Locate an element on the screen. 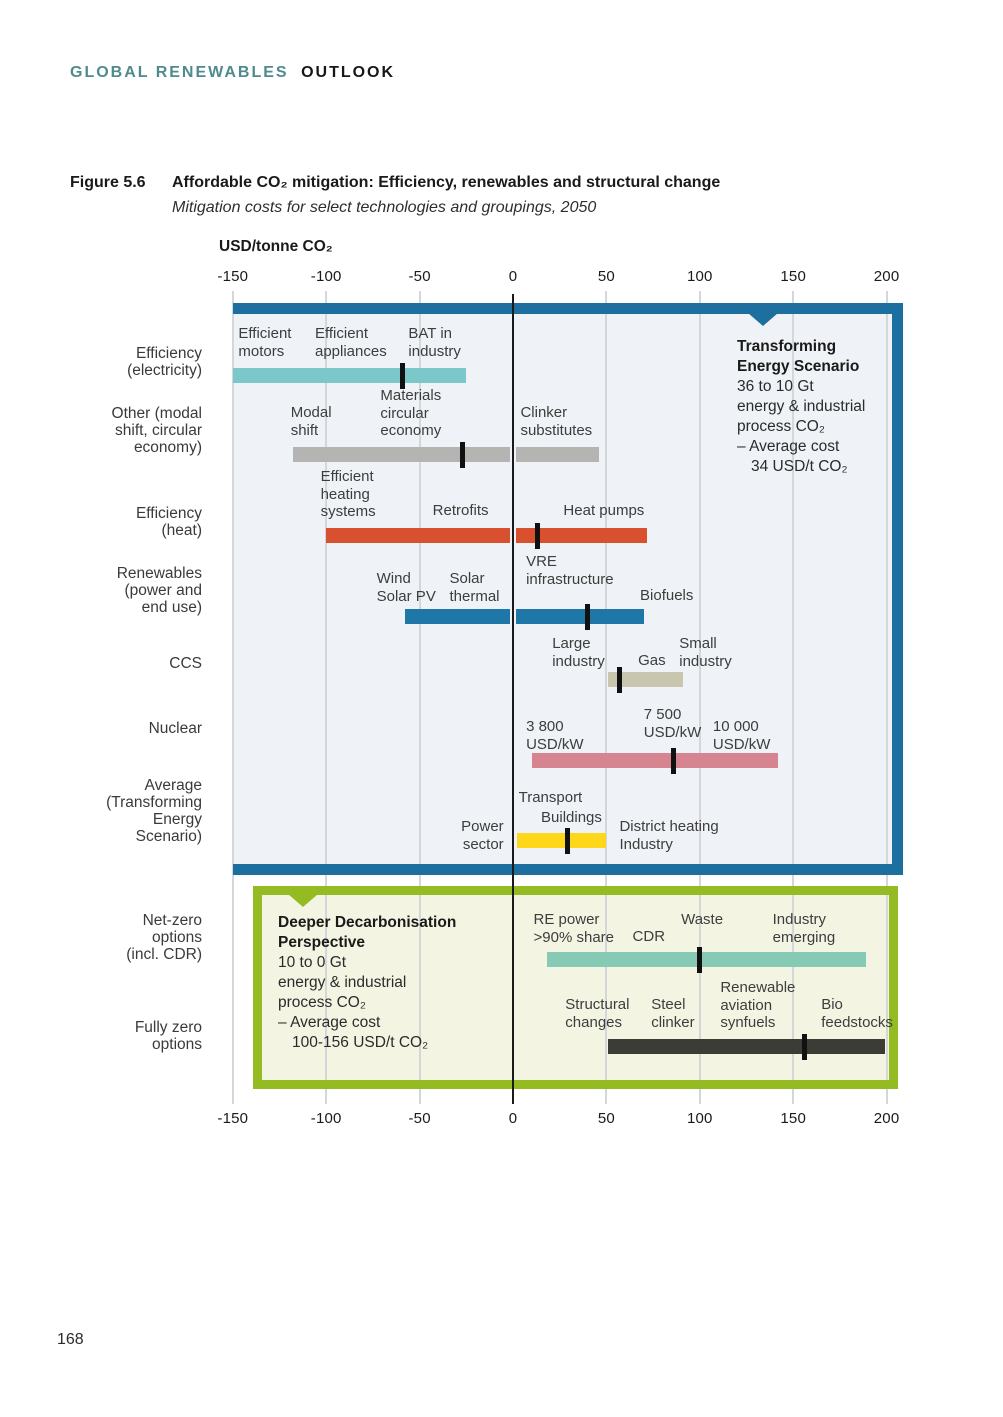  bar-item-label-efficiency-heat-0: Efficient heating systems is located at coordinates (348, 494).